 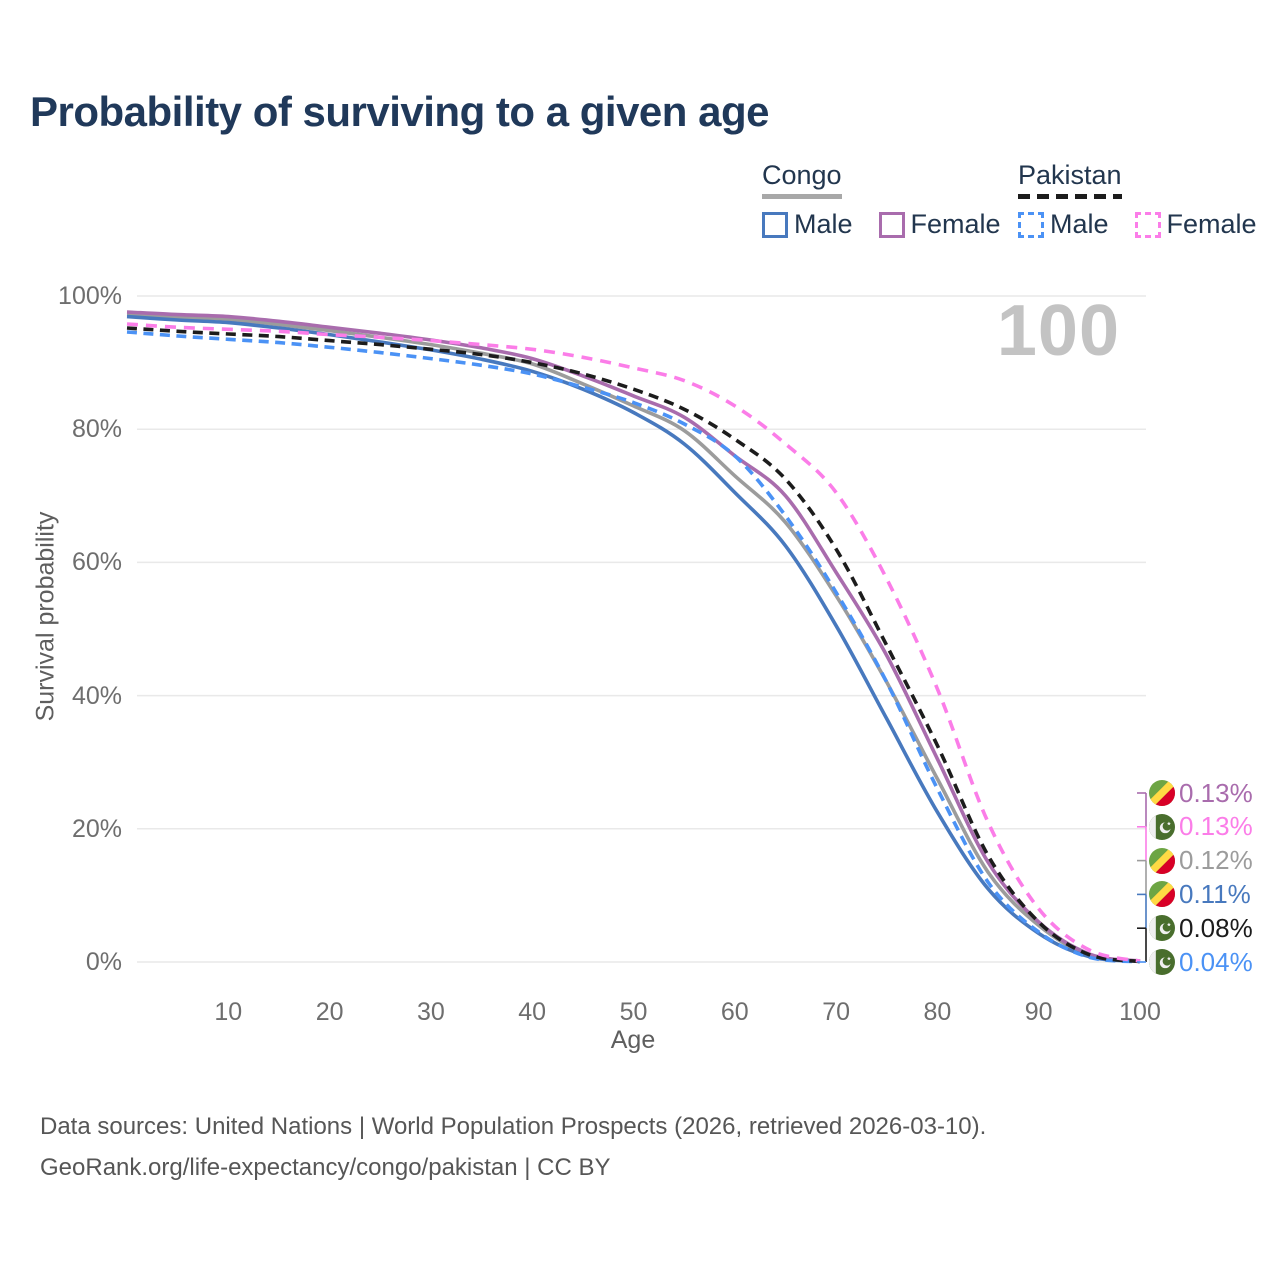 What do you see at coordinates (96, 695) in the screenshot?
I see `y-tick-label: 40%` at bounding box center [96, 695].